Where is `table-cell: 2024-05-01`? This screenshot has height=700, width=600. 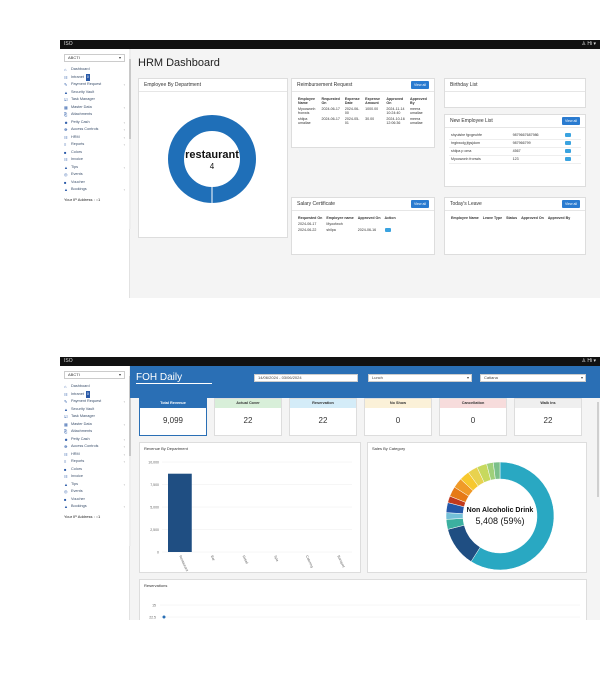 table-cell: 2024-05-01 is located at coordinates (352, 121).